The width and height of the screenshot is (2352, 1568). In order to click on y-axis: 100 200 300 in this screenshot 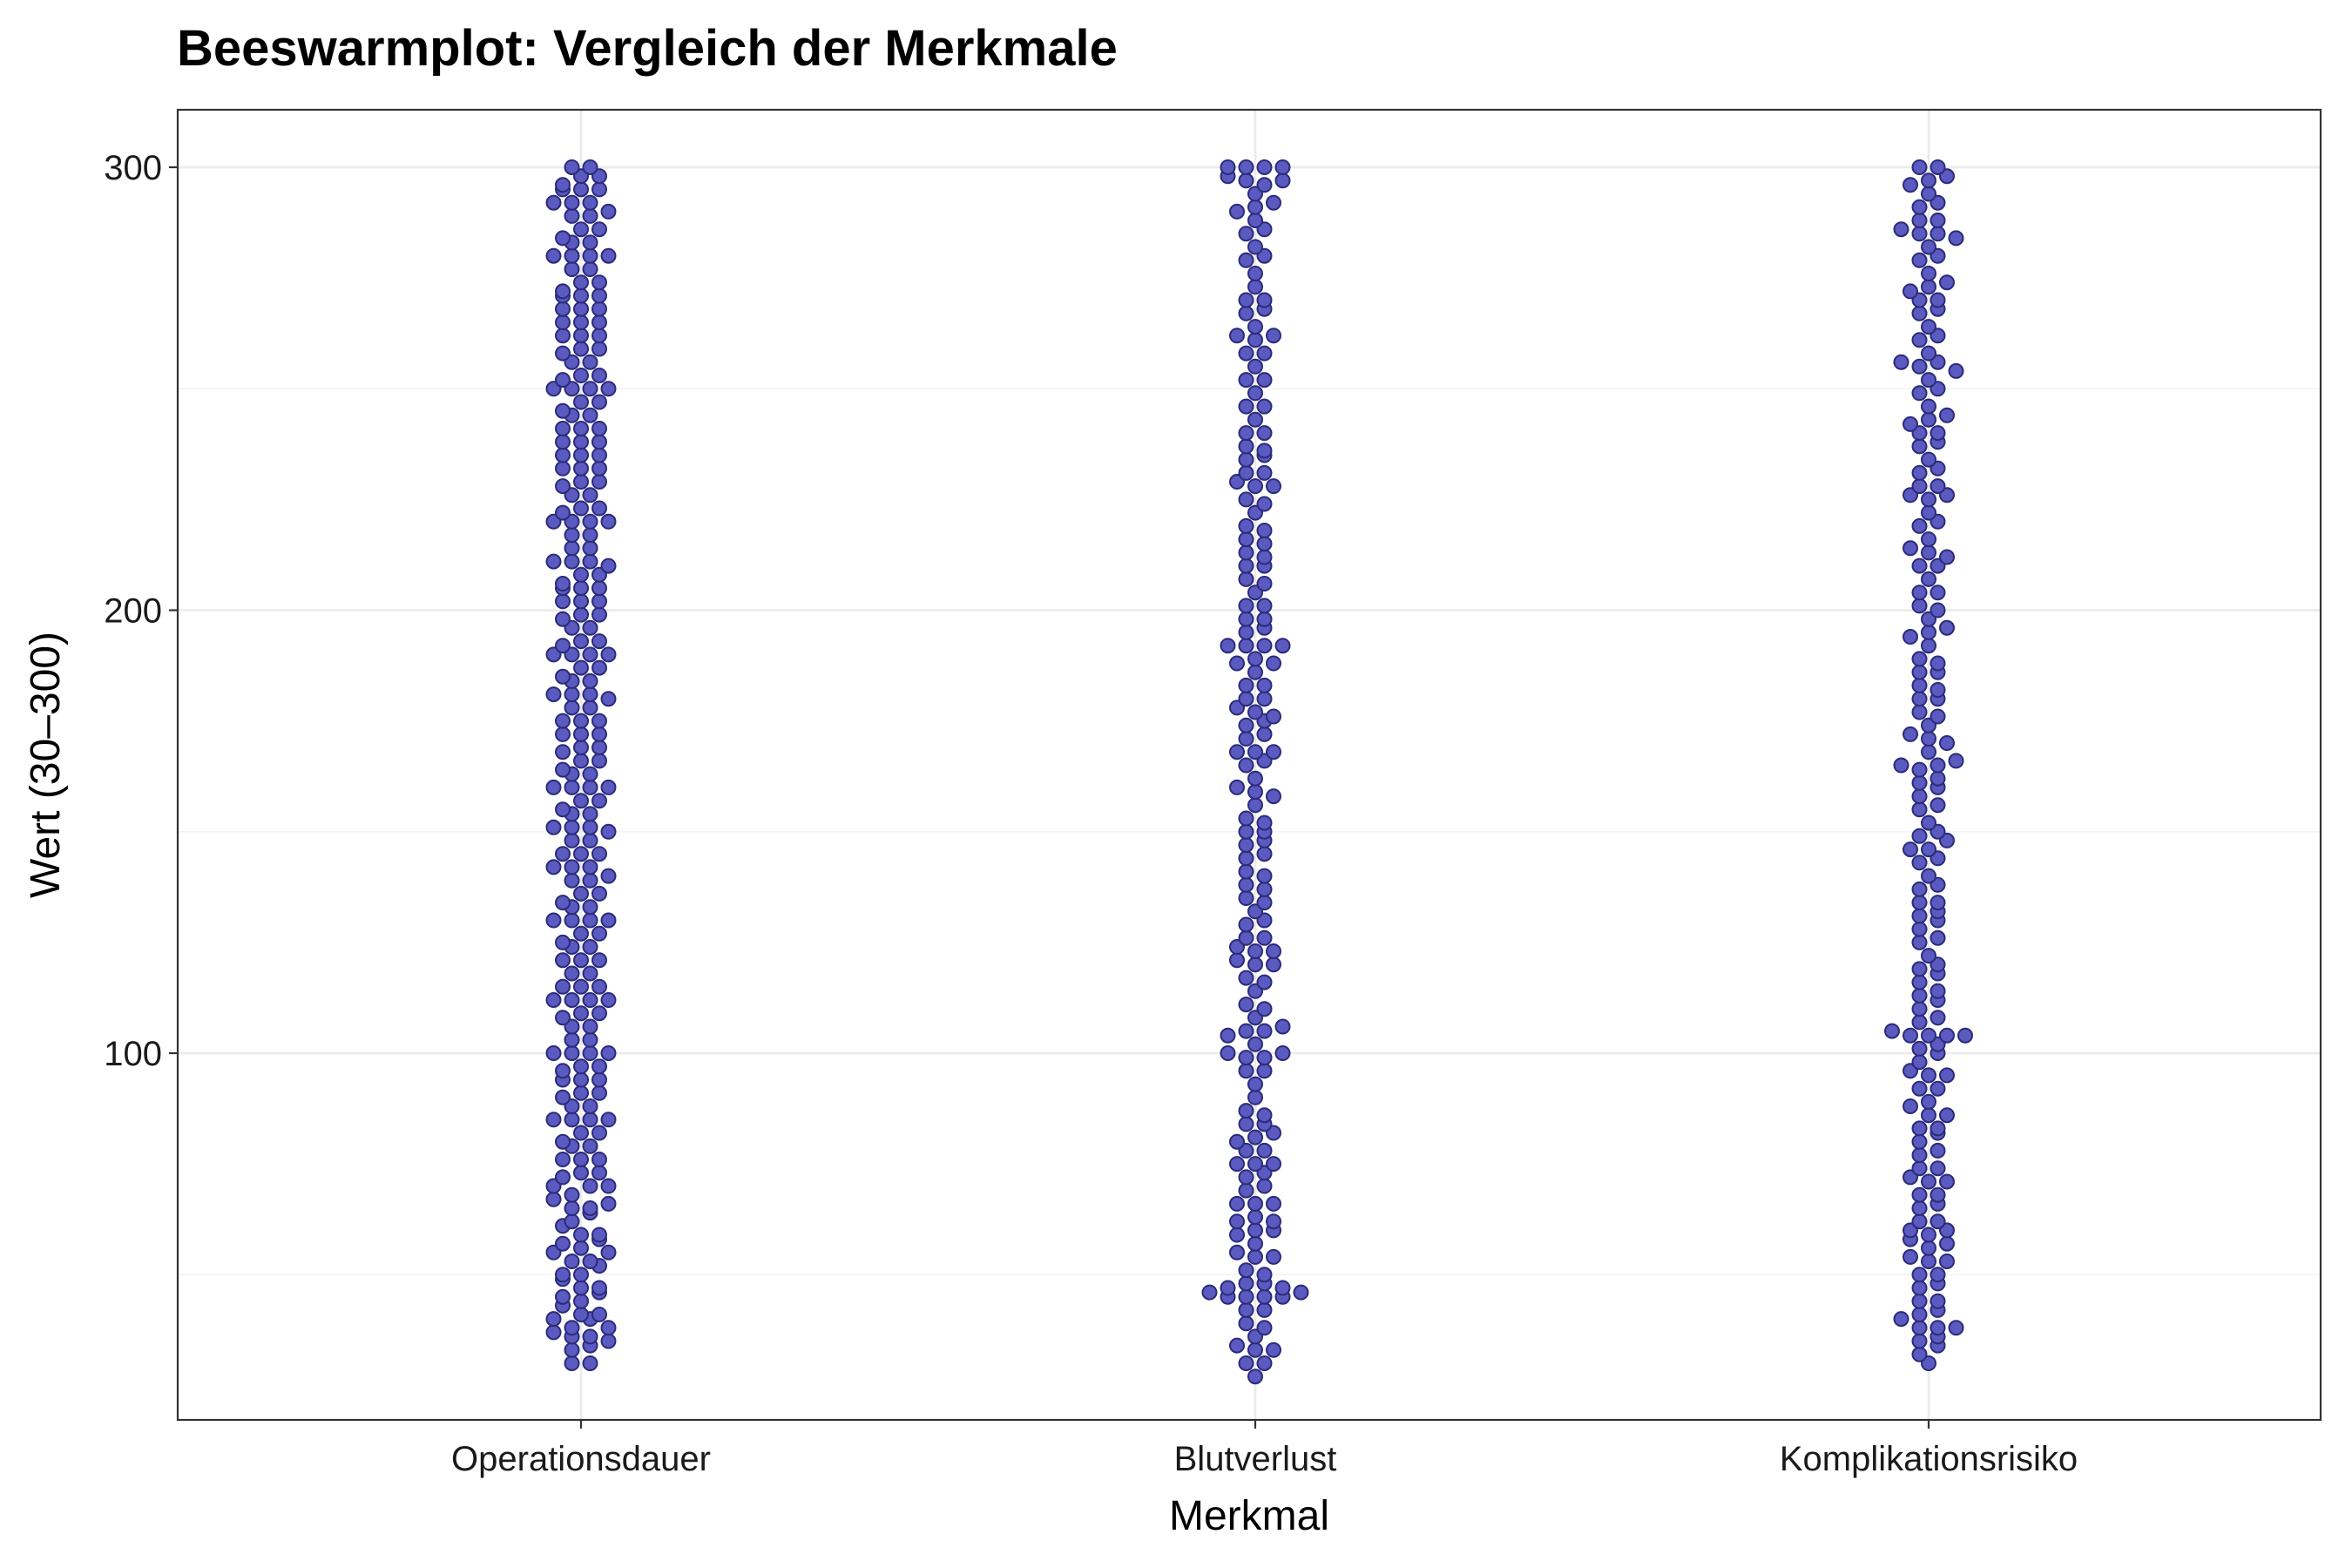, I will do `click(141, 611)`.